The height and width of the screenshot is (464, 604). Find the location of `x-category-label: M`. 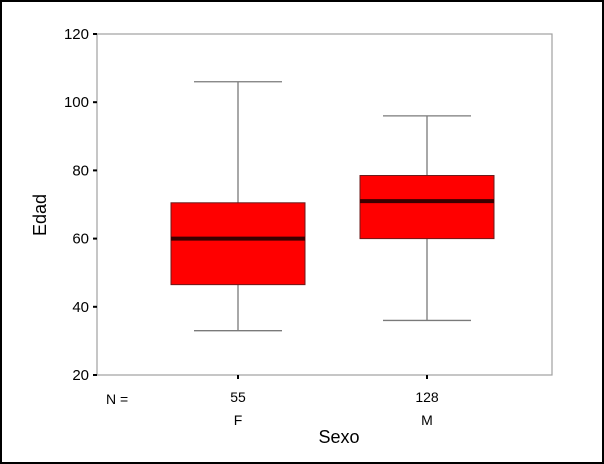

x-category-label: M is located at coordinates (427, 420).